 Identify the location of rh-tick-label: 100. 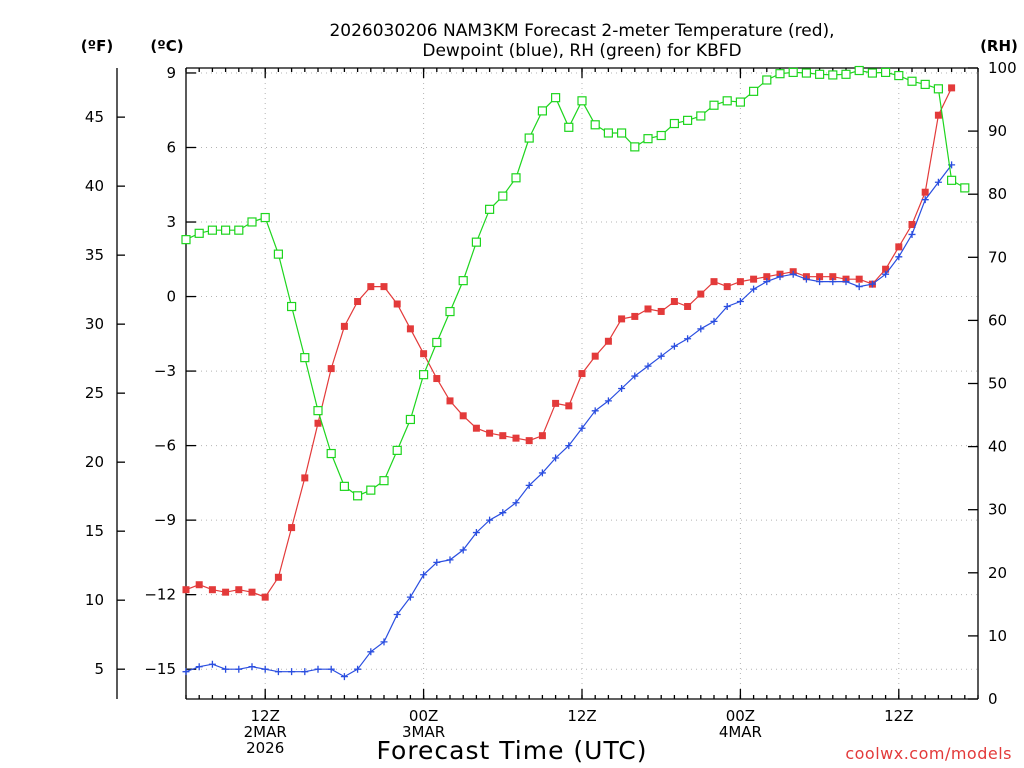
(1002, 68).